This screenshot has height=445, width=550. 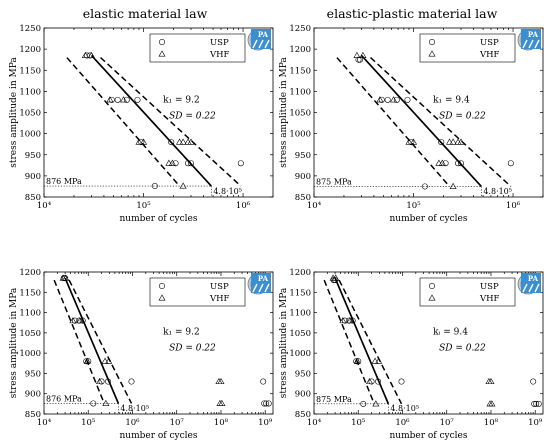 What do you see at coordinates (181, 332) in the screenshot?
I see `slope-annotation: k₁ = 9.2` at bounding box center [181, 332].